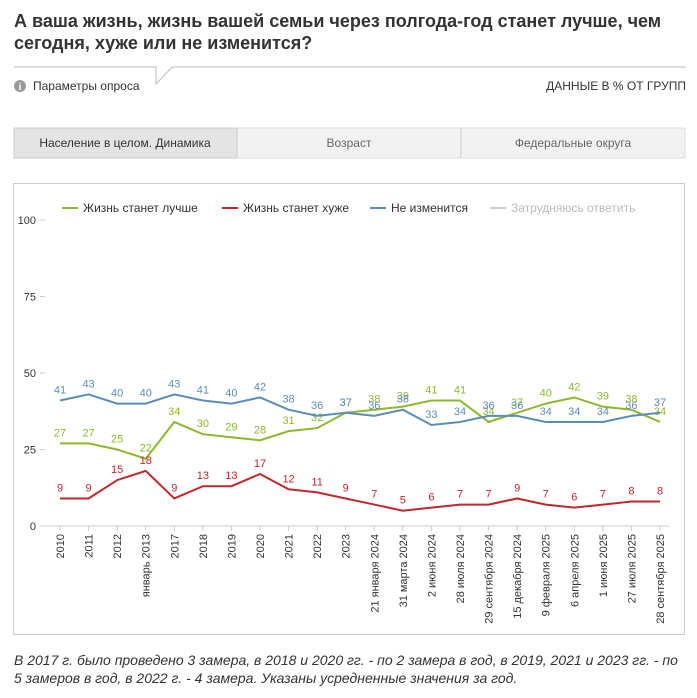  I want to click on data-label: 5, so click(403, 501).